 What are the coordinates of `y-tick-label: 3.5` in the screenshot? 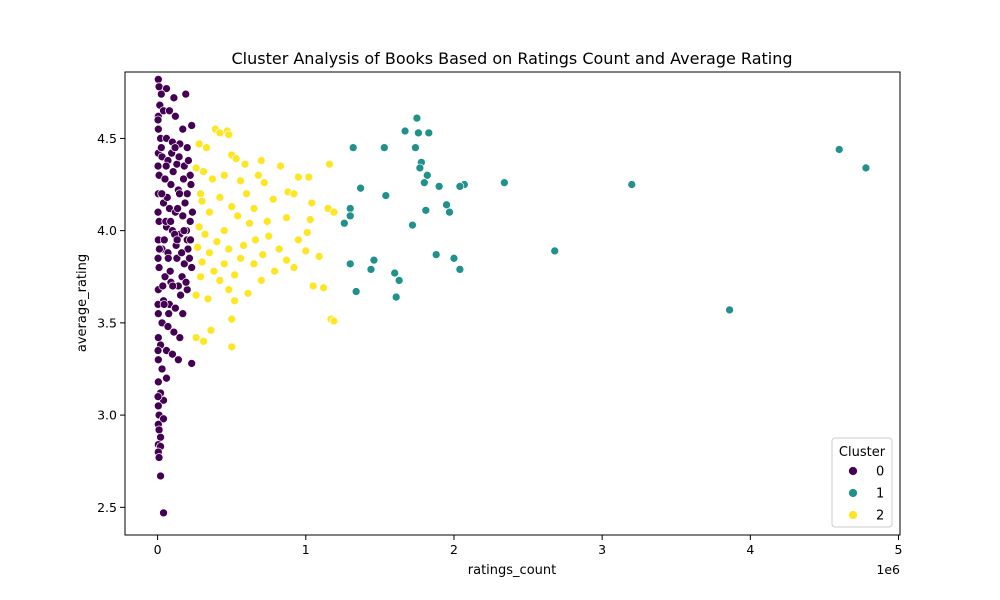 It's located at (107, 322).